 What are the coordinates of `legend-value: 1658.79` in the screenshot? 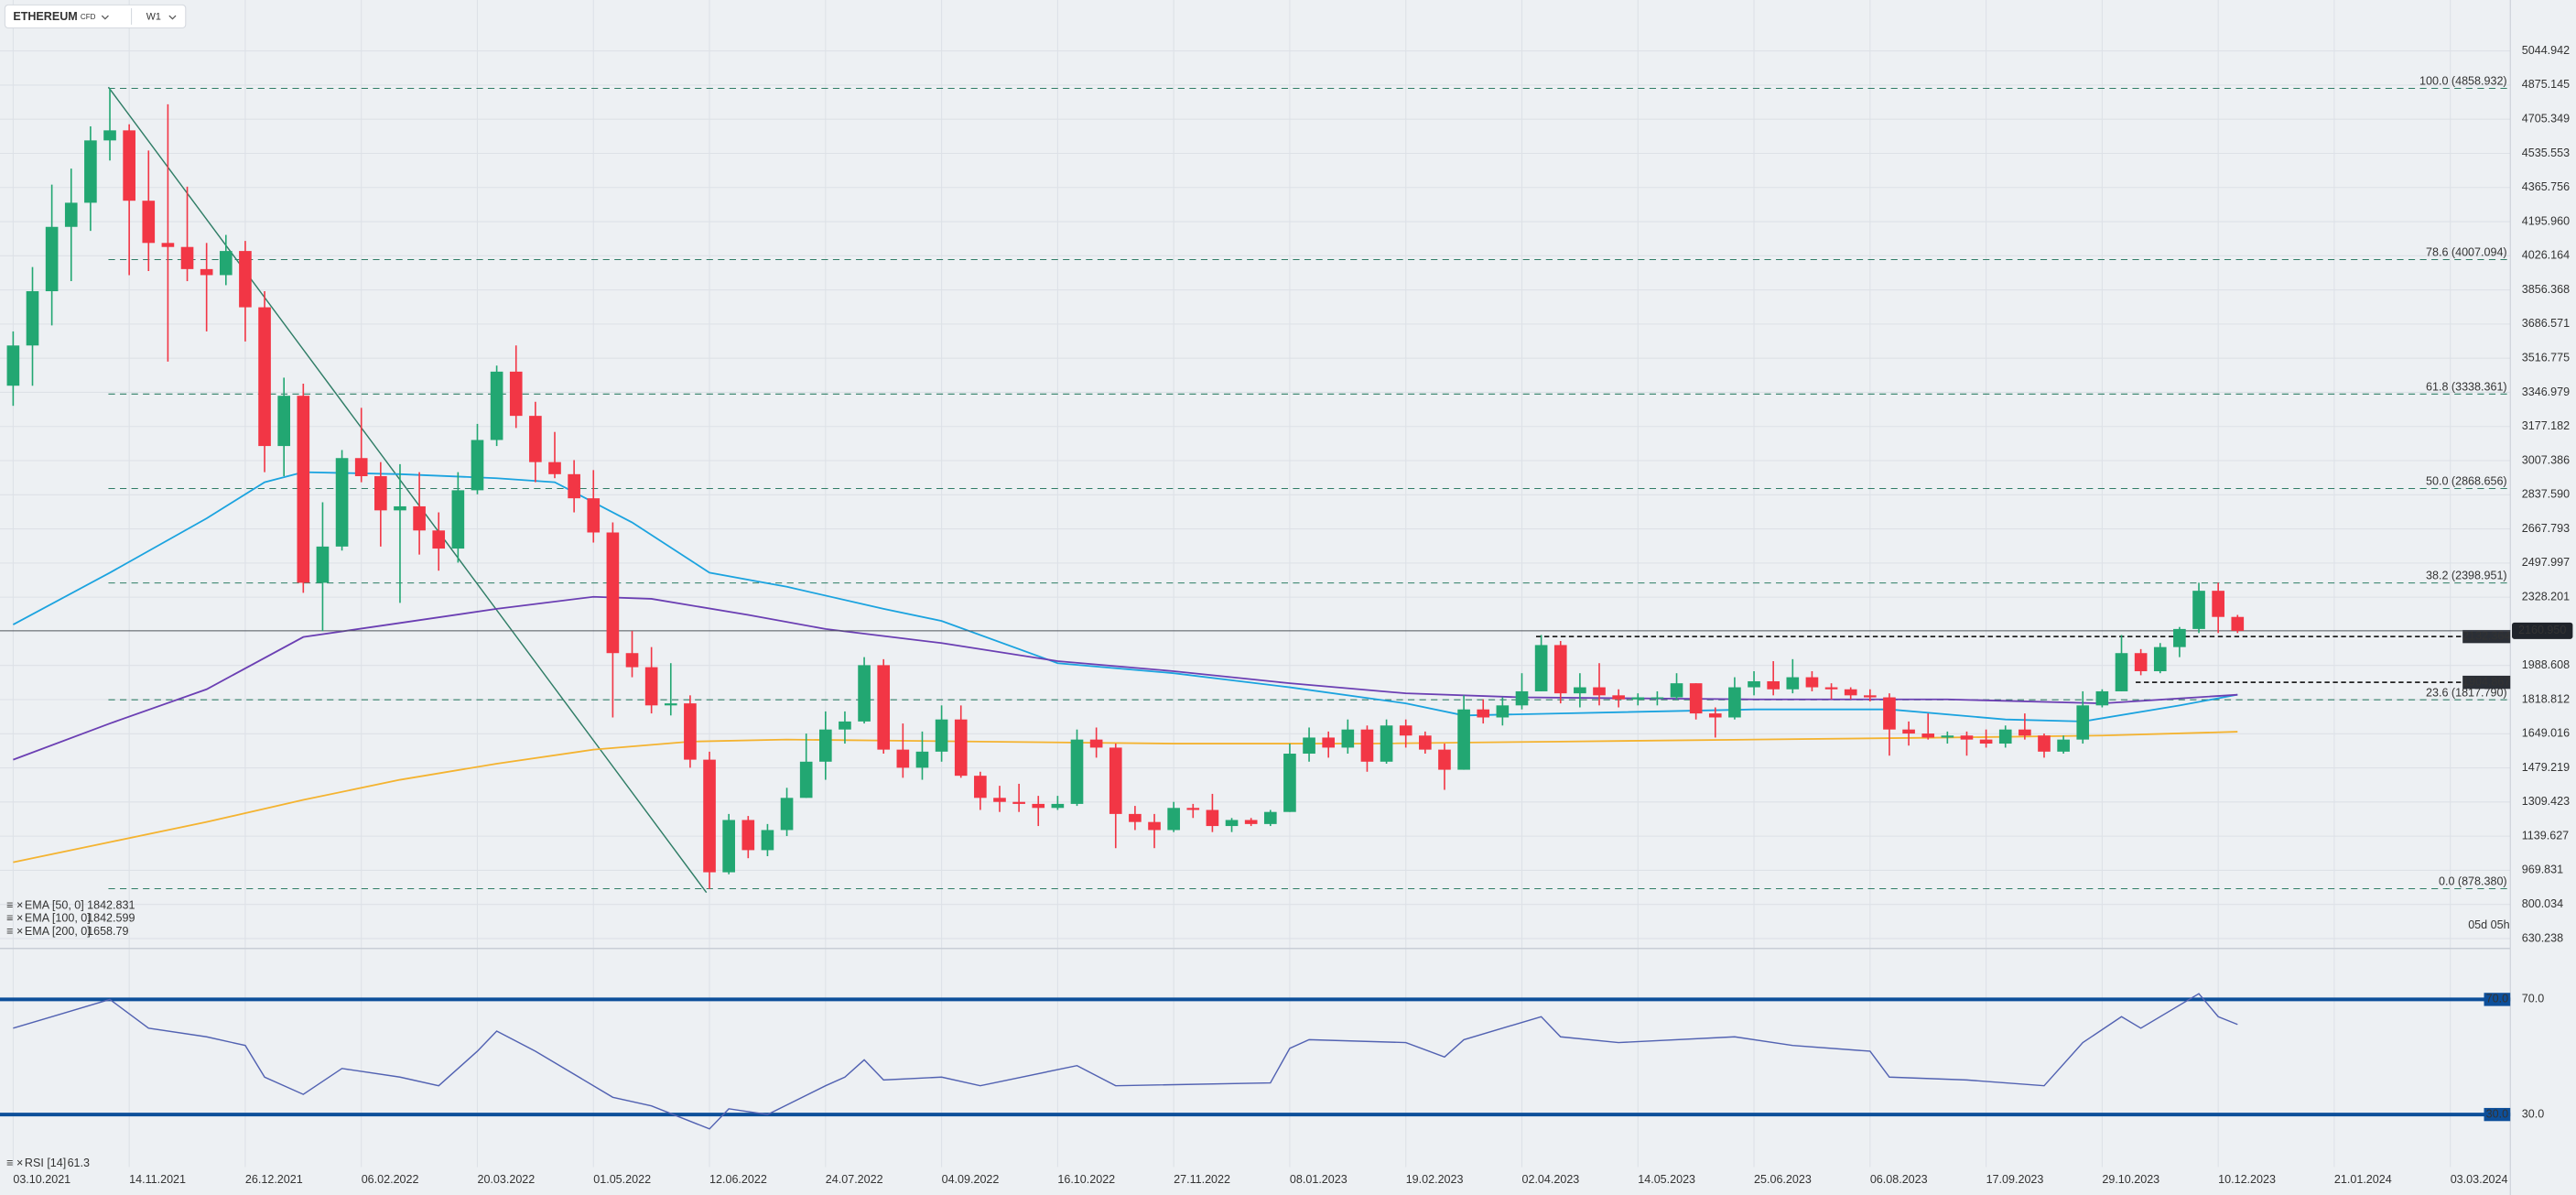 It's located at (108, 931).